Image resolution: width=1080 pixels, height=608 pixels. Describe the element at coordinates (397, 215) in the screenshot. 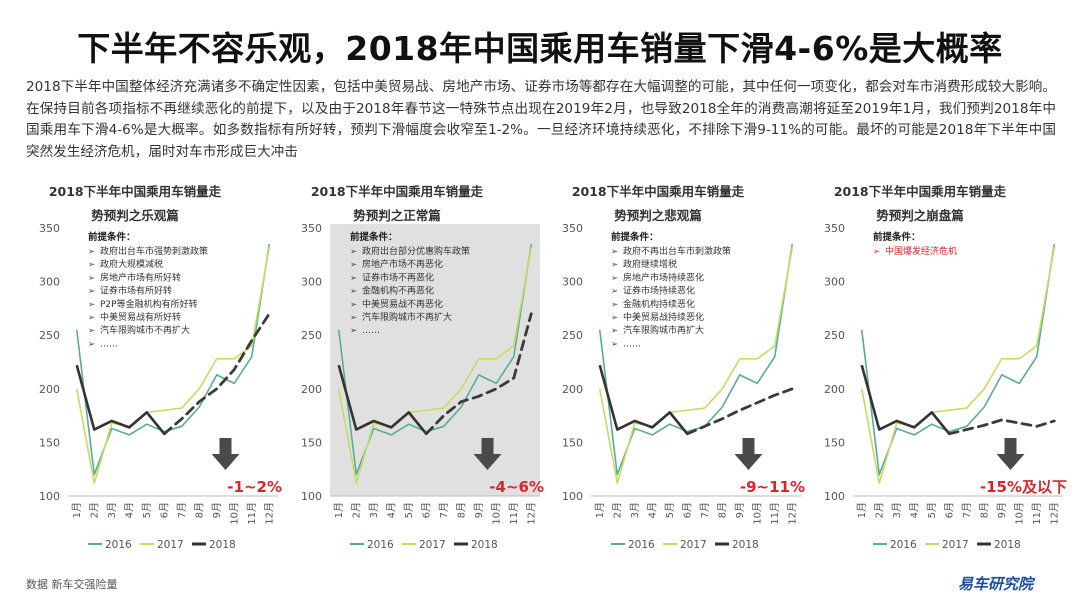

I see `chart-title-line2: 势预判之正常篇` at that location.